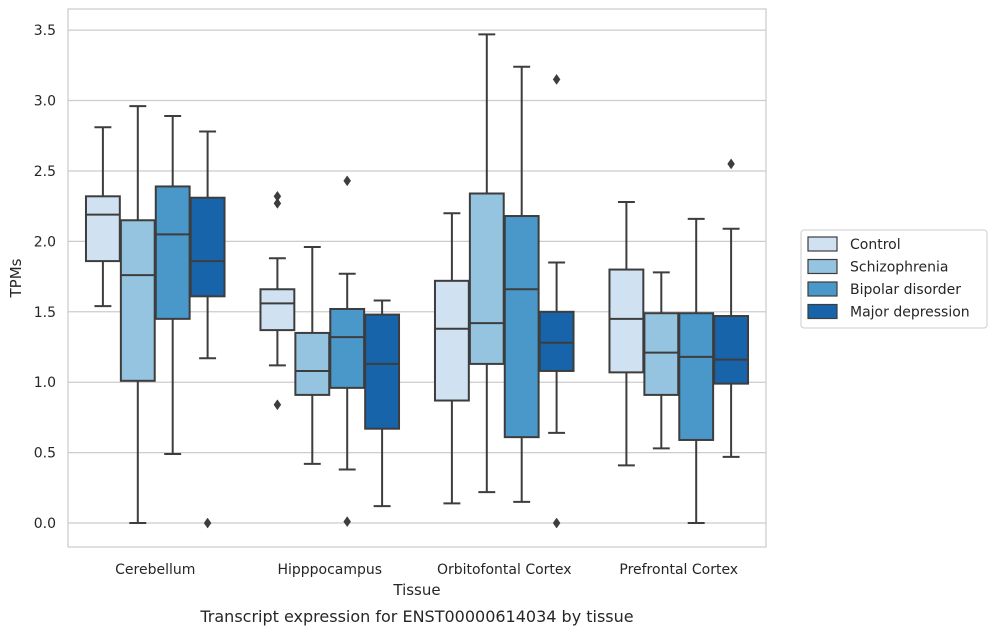  I want to click on legend-label: Control, so click(875, 245).